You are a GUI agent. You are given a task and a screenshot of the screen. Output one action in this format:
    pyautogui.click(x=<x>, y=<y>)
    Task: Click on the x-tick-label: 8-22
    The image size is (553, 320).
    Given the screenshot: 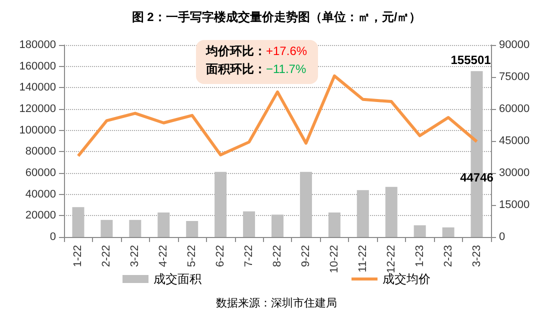 What is the action you would take?
    pyautogui.click(x=278, y=256)
    